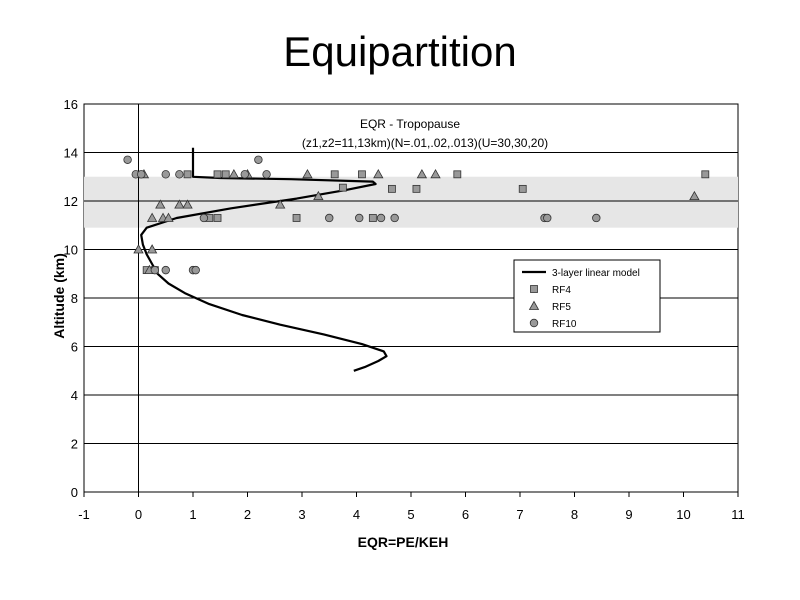 The image size is (800, 600). What do you see at coordinates (84, 514) in the screenshot?
I see `x-tick-label: -1` at bounding box center [84, 514].